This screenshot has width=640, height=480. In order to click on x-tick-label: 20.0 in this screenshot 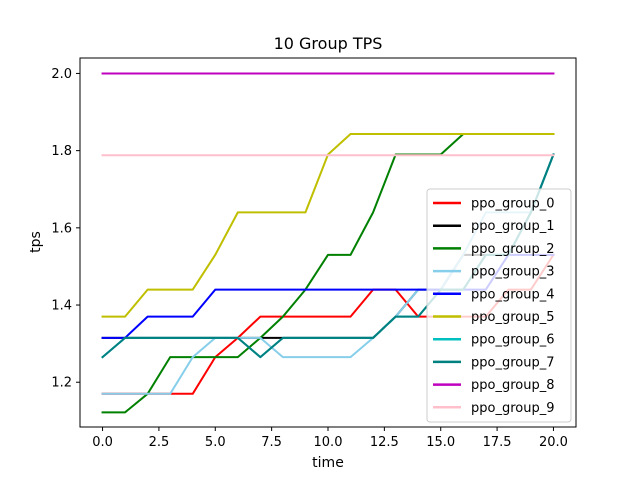, I will do `click(553, 442)`.